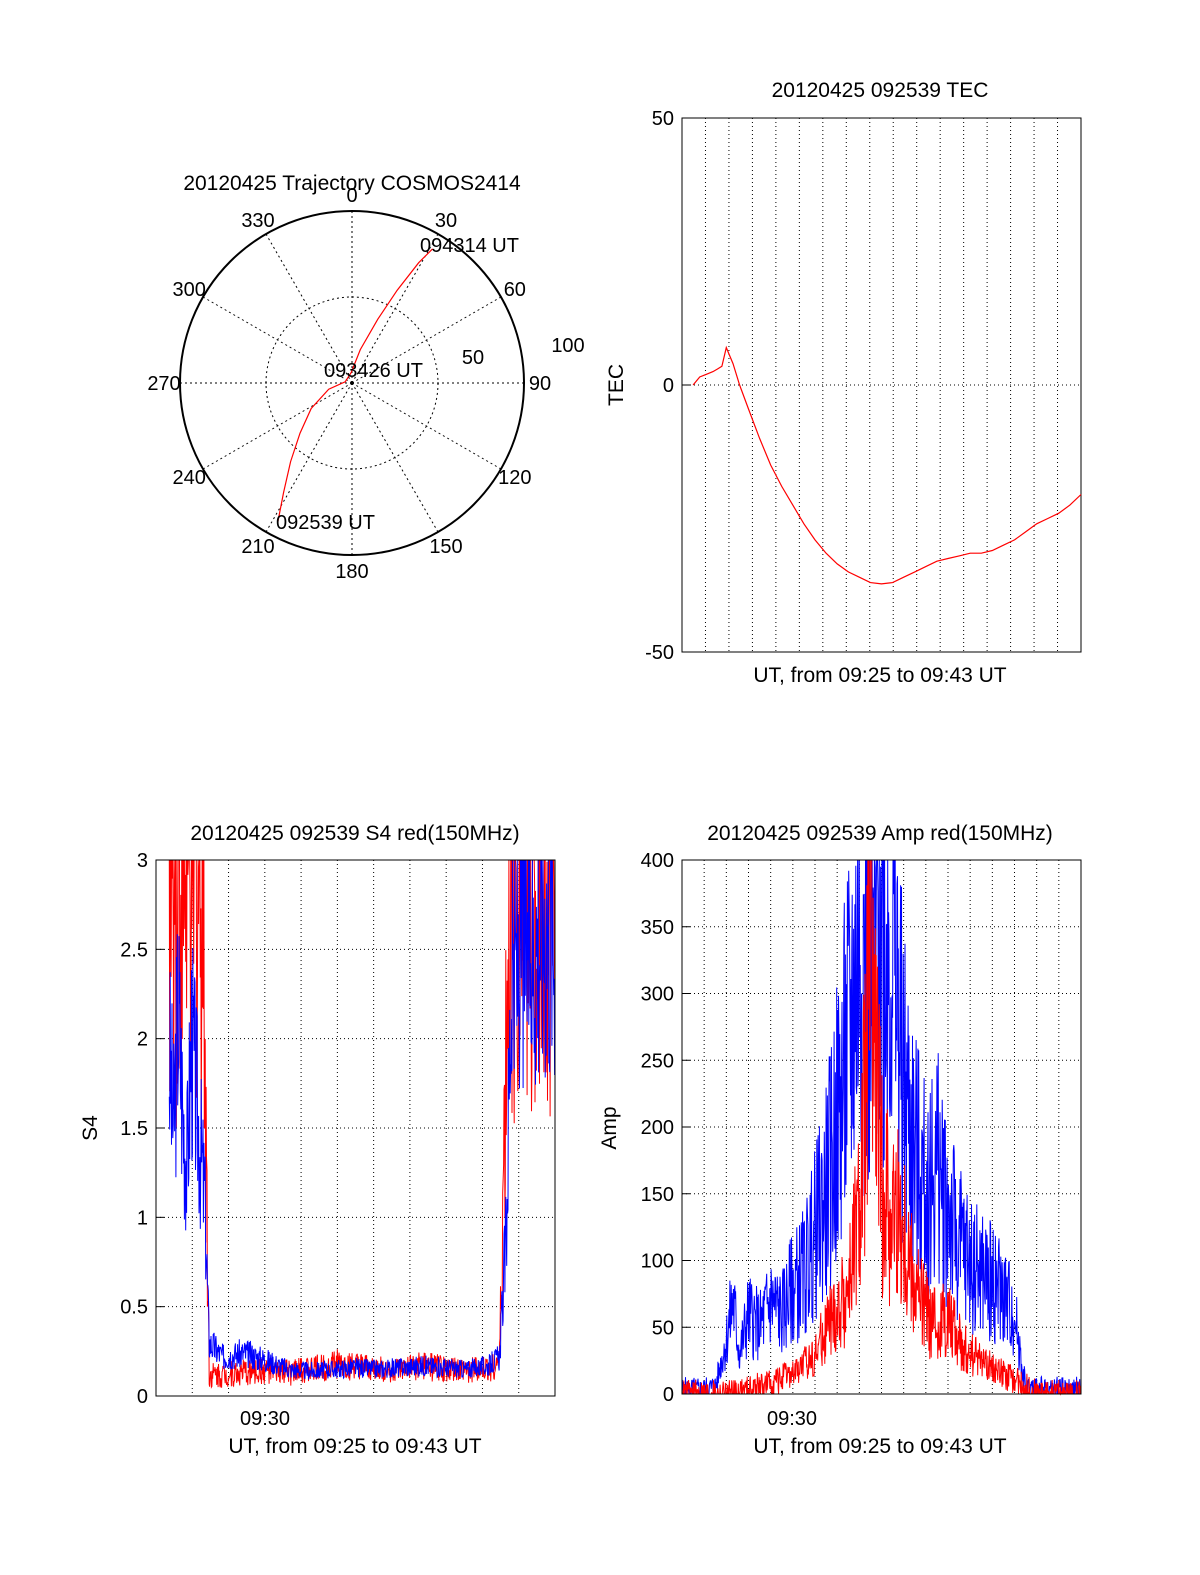 The height and width of the screenshot is (1575, 1200). I want to click on s4-ytick-label: 3, so click(142, 861).